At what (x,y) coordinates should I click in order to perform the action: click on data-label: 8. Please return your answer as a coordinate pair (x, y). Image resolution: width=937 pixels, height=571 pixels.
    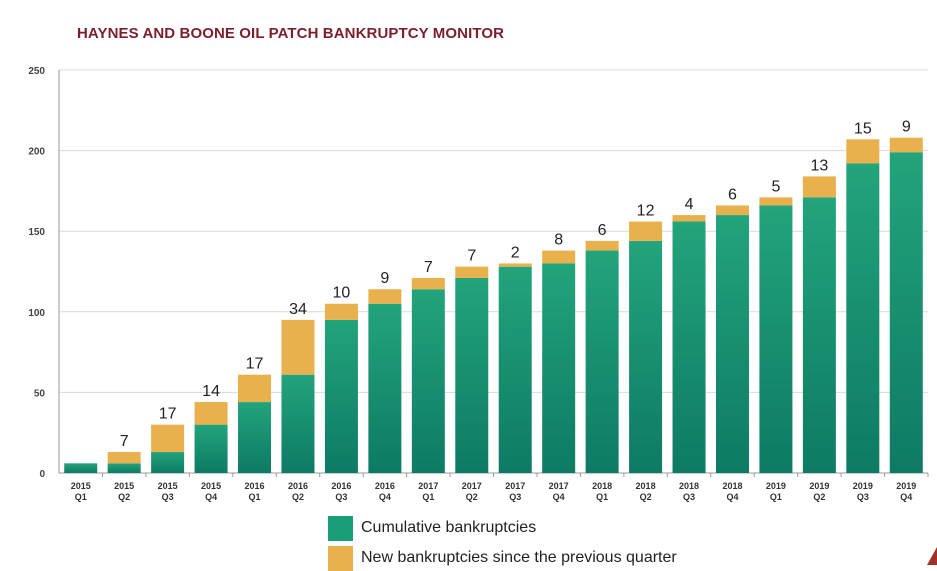
    Looking at the image, I should click on (558, 240).